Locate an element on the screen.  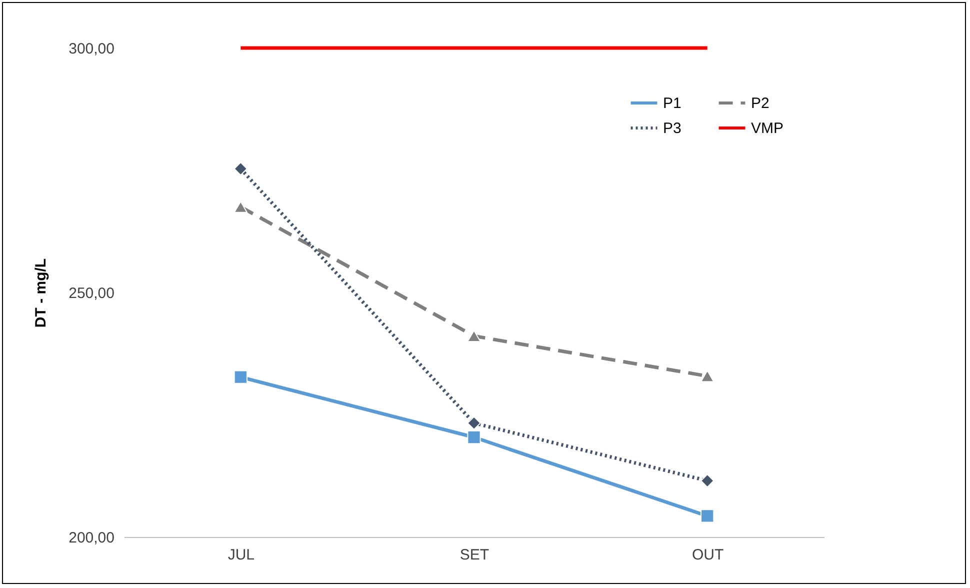
legend-label: VMP is located at coordinates (767, 128).